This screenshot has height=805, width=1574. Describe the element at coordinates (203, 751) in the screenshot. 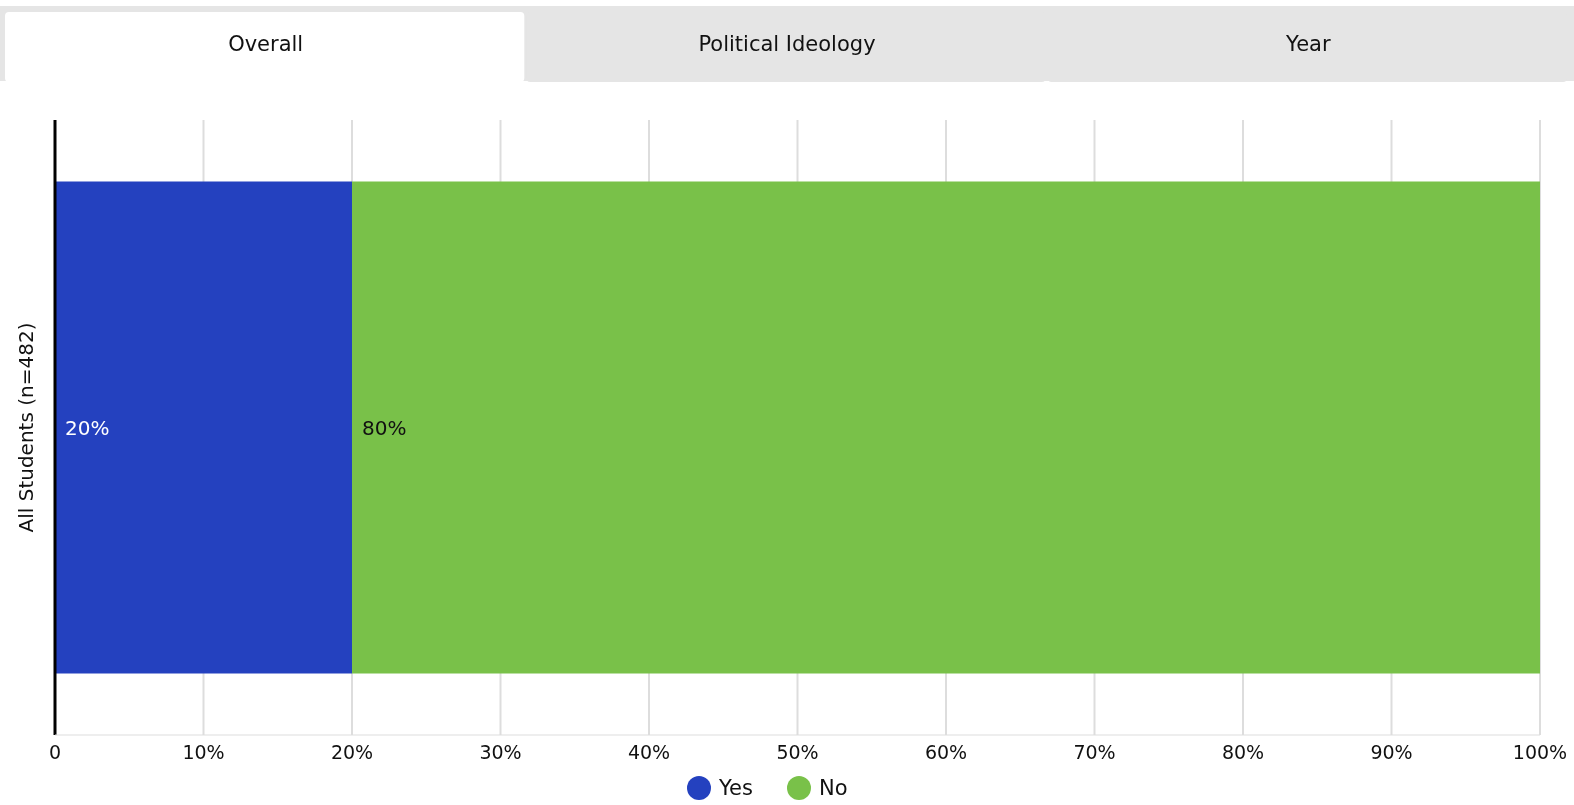

I see `x-tick-label: 10%` at that location.